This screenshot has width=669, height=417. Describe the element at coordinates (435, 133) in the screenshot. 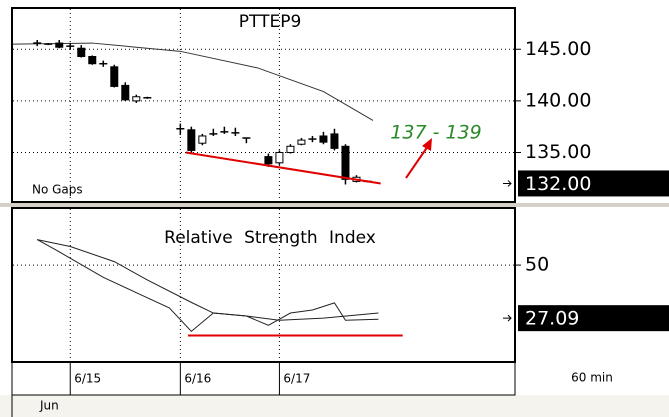

I see `annotation: 137 - 139` at that location.